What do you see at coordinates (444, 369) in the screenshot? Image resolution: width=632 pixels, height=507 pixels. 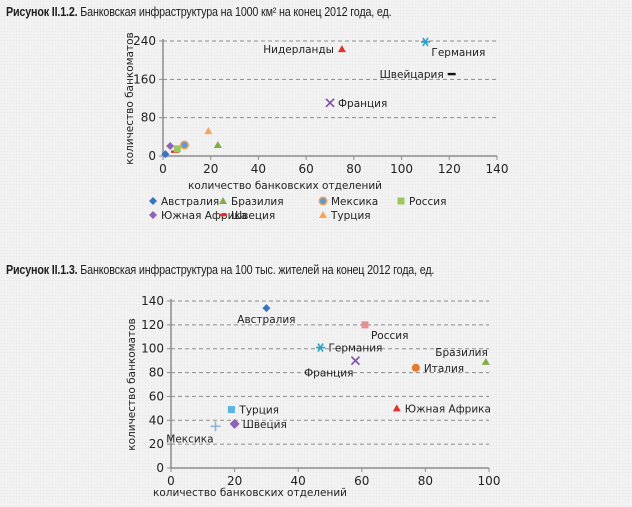 I see `point-label: Италия` at bounding box center [444, 369].